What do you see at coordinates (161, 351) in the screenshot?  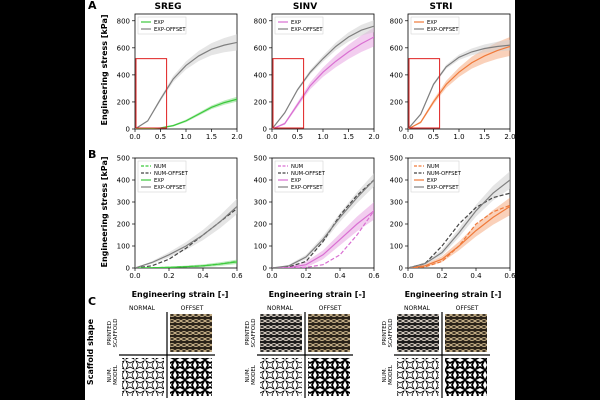 I see `scaffold-group-sreg: NORMAL OFFSET PRINTED SCAFFOLD NUM. MODEL` at bounding box center [161, 351].